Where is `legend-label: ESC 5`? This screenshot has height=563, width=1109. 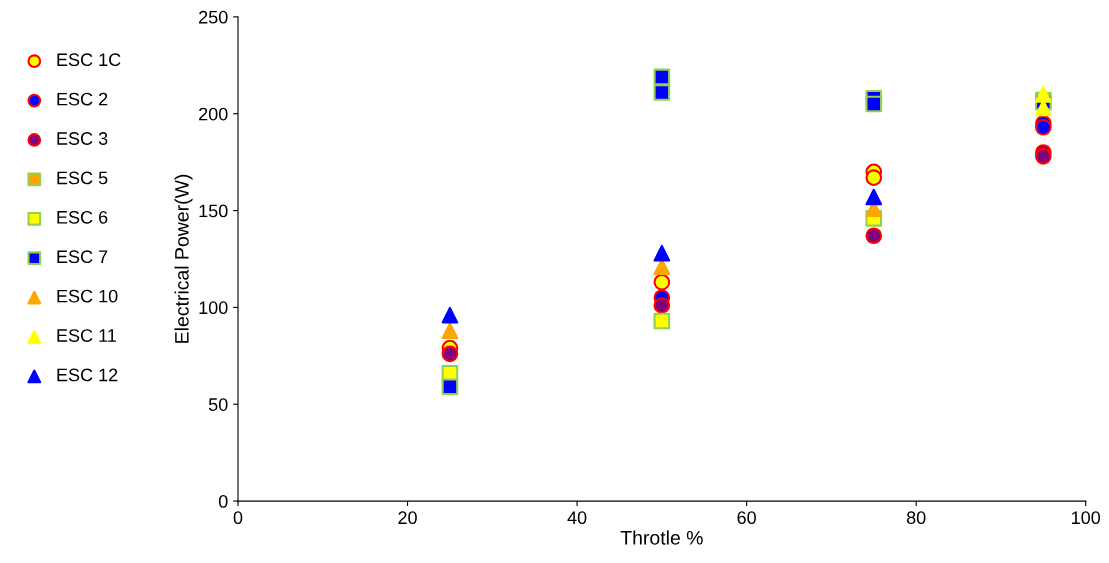
legend-label: ESC 5 is located at coordinates (82, 178).